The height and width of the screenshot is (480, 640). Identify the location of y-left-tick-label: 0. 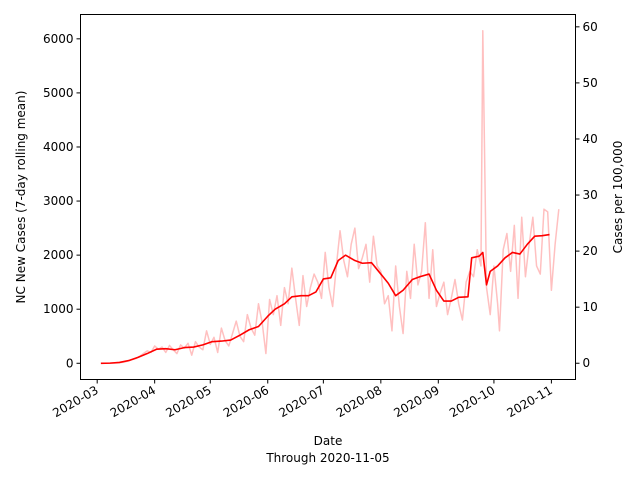
(70, 363).